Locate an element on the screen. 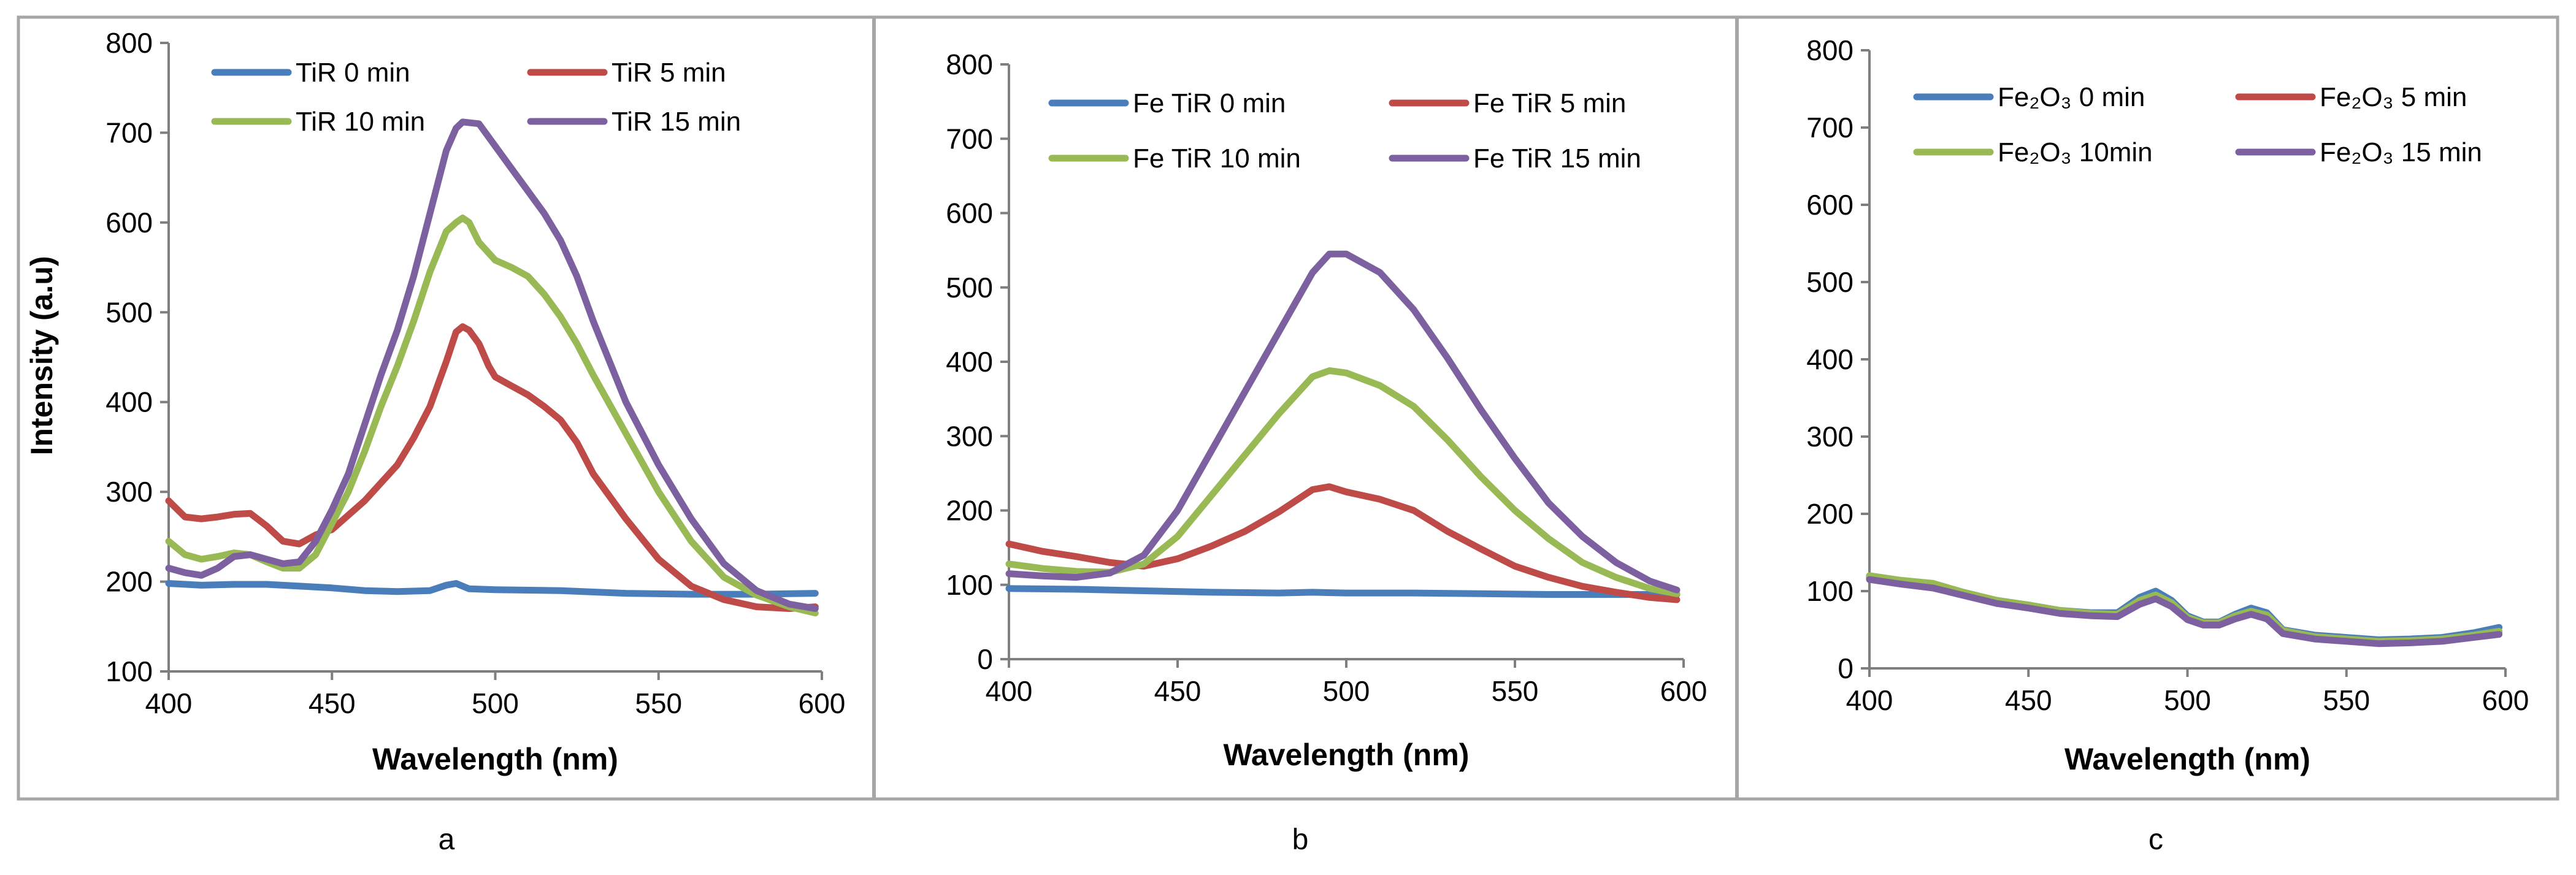  series-line-fe-tir-0-min is located at coordinates (1343, 591).